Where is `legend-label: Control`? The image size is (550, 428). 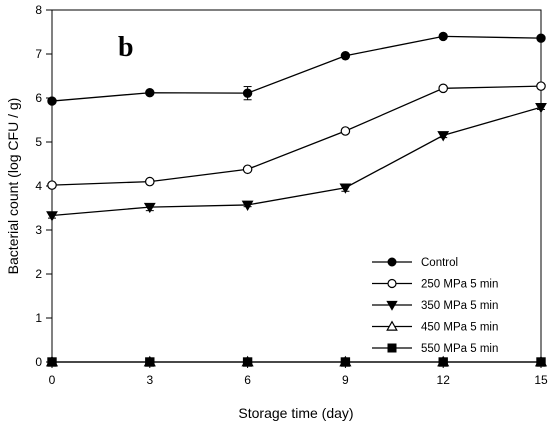 legend-label: Control is located at coordinates (439, 263).